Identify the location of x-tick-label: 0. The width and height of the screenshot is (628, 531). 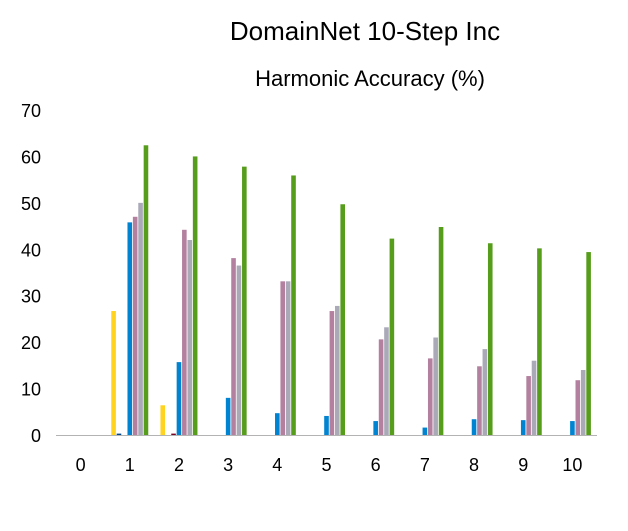
(81, 465).